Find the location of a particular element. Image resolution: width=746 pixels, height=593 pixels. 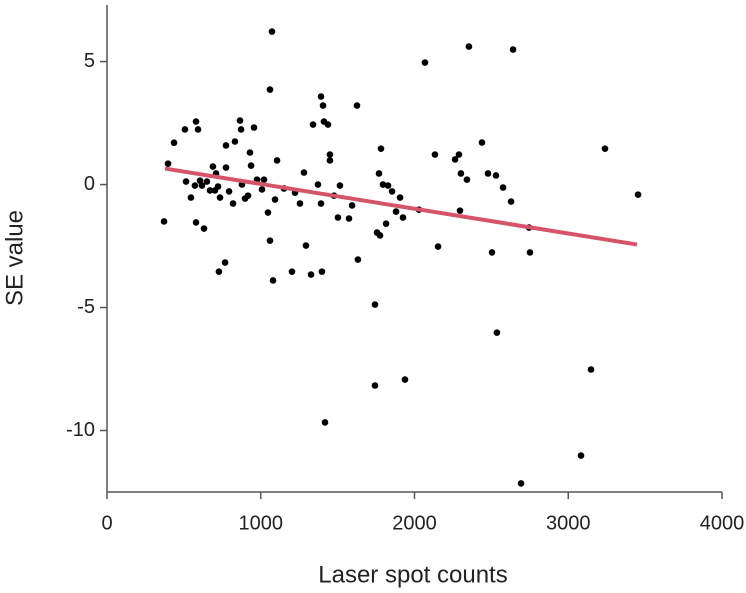

fit-line is located at coordinates (401, 206).